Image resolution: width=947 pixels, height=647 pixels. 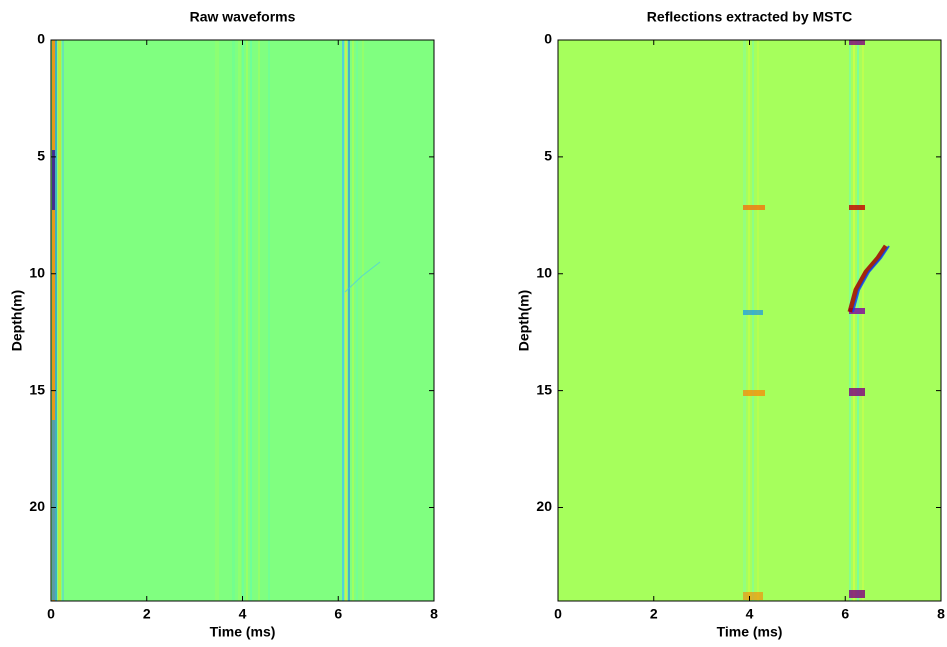 What do you see at coordinates (749, 17) in the screenshot?
I see `chart-title: Reflections extracted by MSTC` at bounding box center [749, 17].